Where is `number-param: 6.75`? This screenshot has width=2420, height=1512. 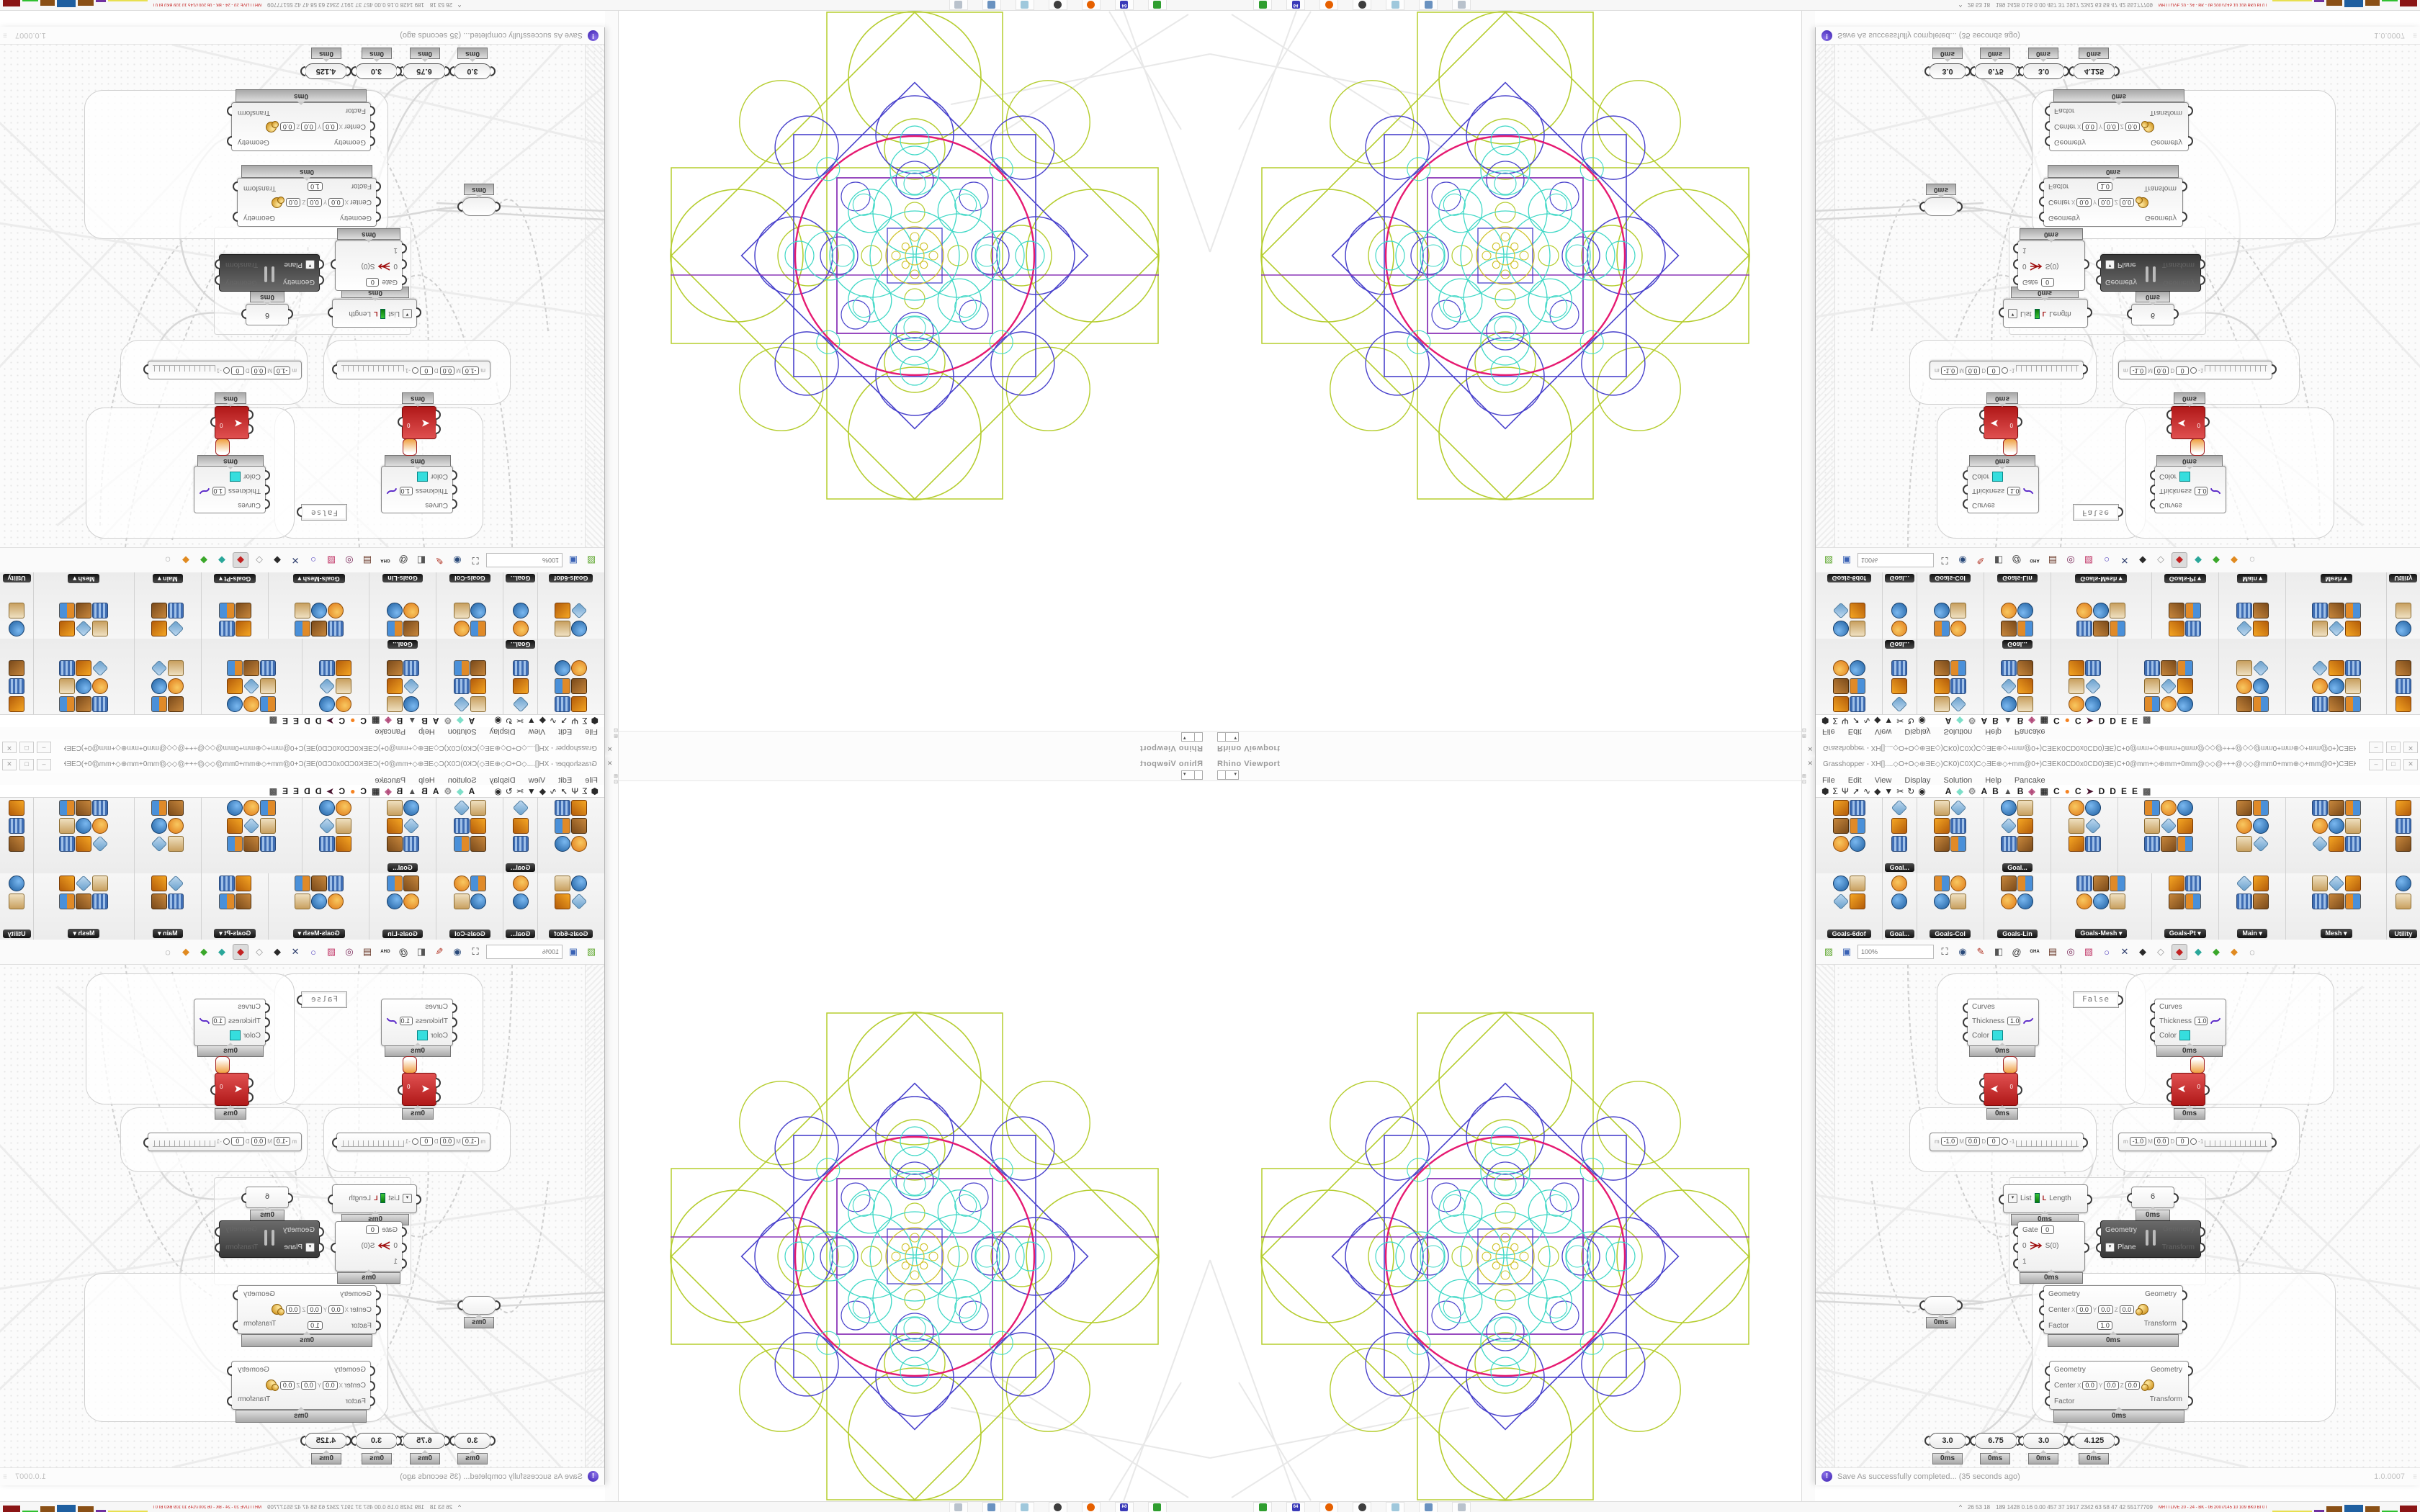
number-param: 6.75 is located at coordinates (424, 71).